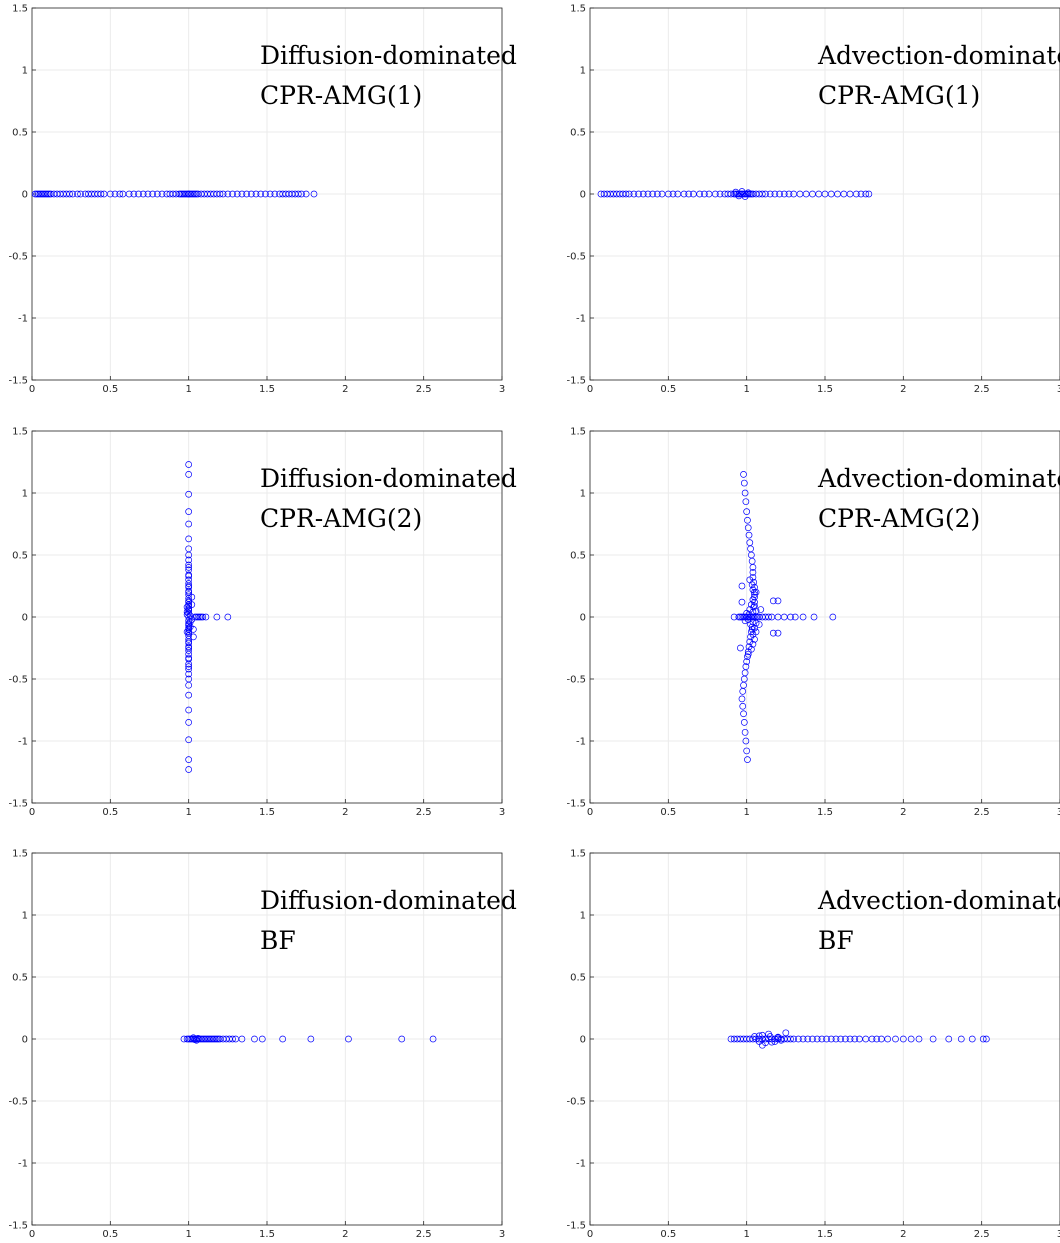  Describe the element at coordinates (899, 518) in the screenshot. I see `panel-subtitle: CPR-AMG(2)` at that location.